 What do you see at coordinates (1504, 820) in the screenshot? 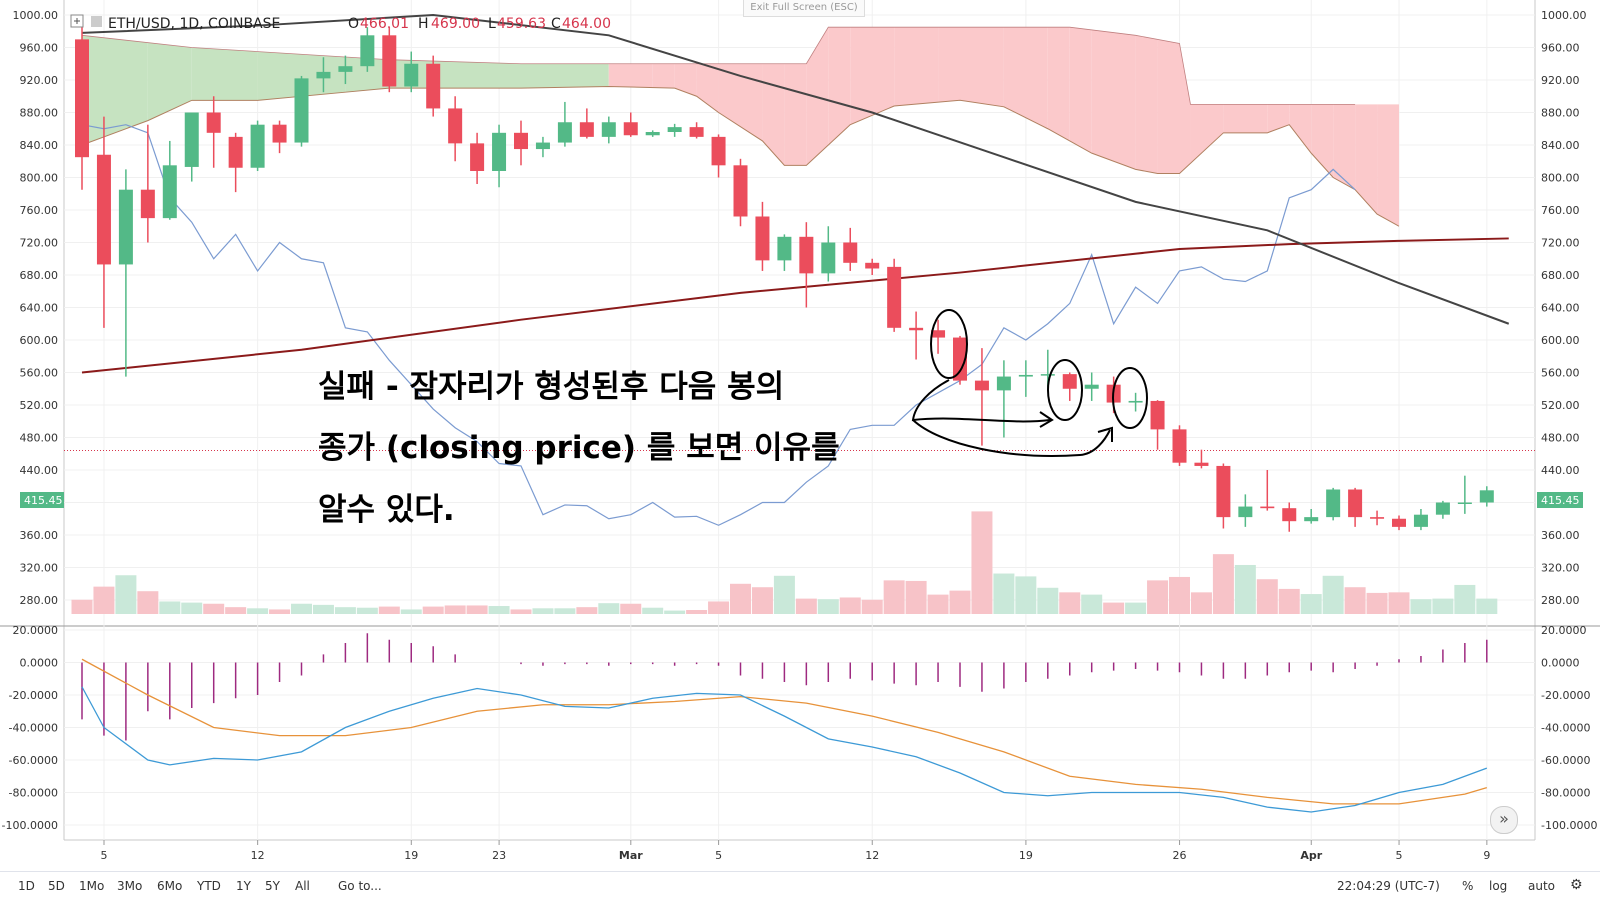
I see `double-chevron-right-icon: »` at bounding box center [1504, 820].